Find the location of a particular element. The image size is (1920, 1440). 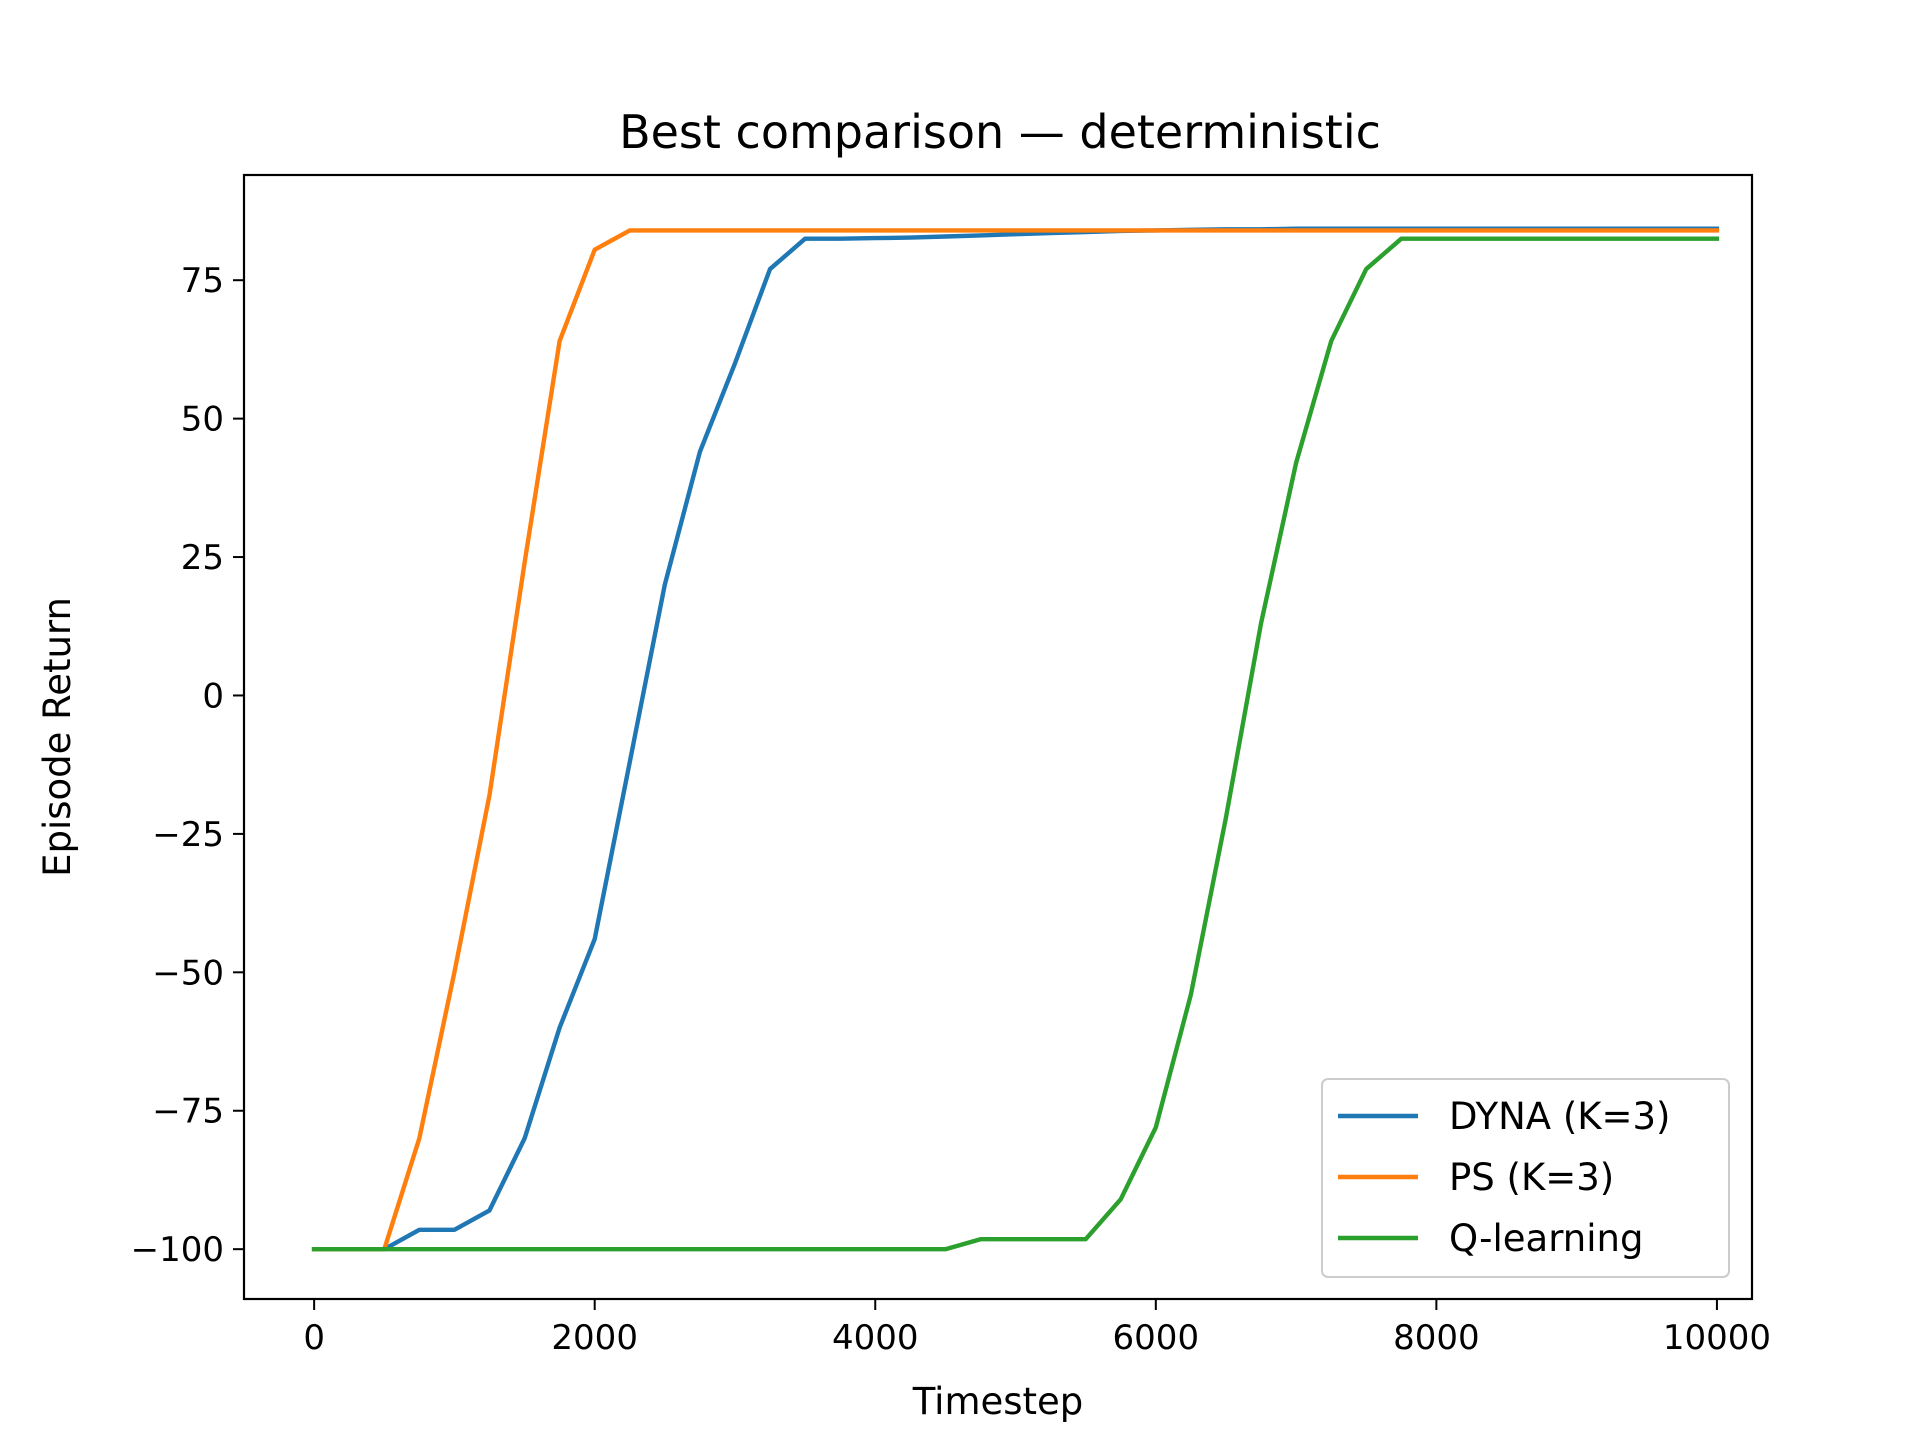

x-tick-label: 10000 is located at coordinates (1717, 1338).